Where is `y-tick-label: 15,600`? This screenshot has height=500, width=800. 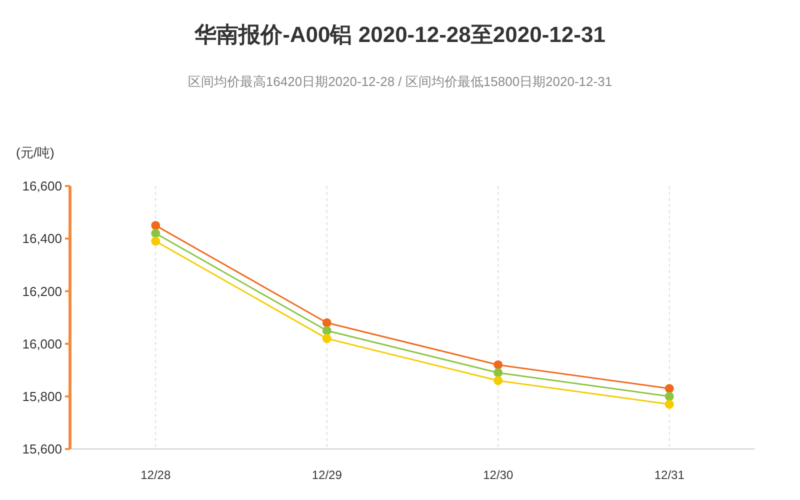
y-tick-label: 15,600 is located at coordinates (42, 449).